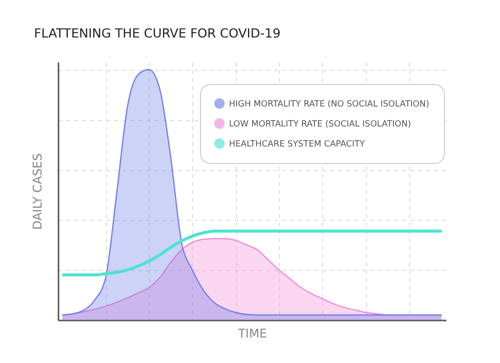 The width and height of the screenshot is (500, 363). Describe the element at coordinates (252, 333) in the screenshot. I see `x-axis-title: TIME` at that location.